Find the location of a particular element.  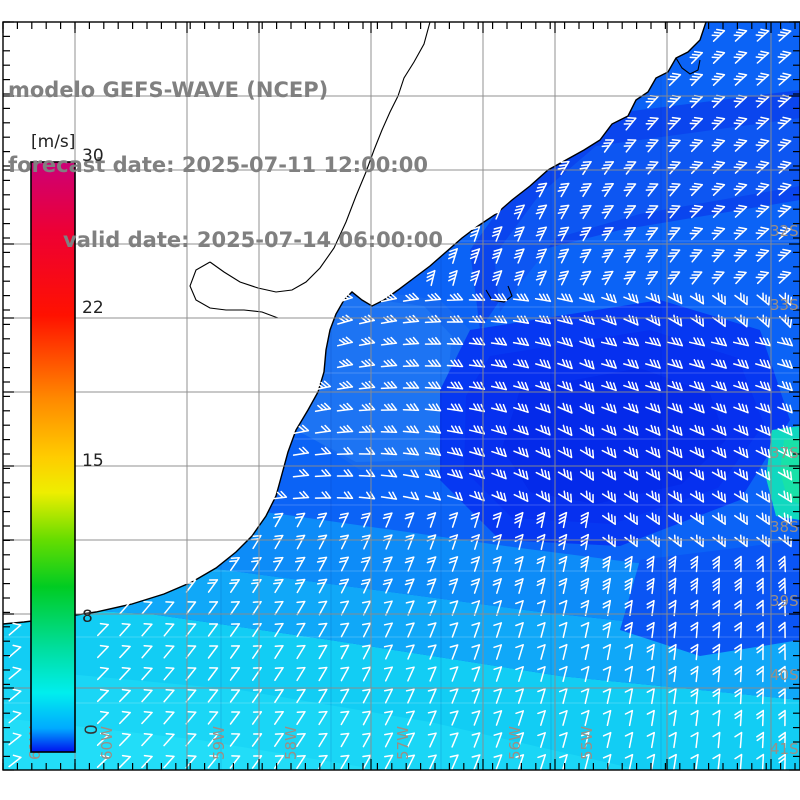

lon-label: 60W is located at coordinates (107, 743).